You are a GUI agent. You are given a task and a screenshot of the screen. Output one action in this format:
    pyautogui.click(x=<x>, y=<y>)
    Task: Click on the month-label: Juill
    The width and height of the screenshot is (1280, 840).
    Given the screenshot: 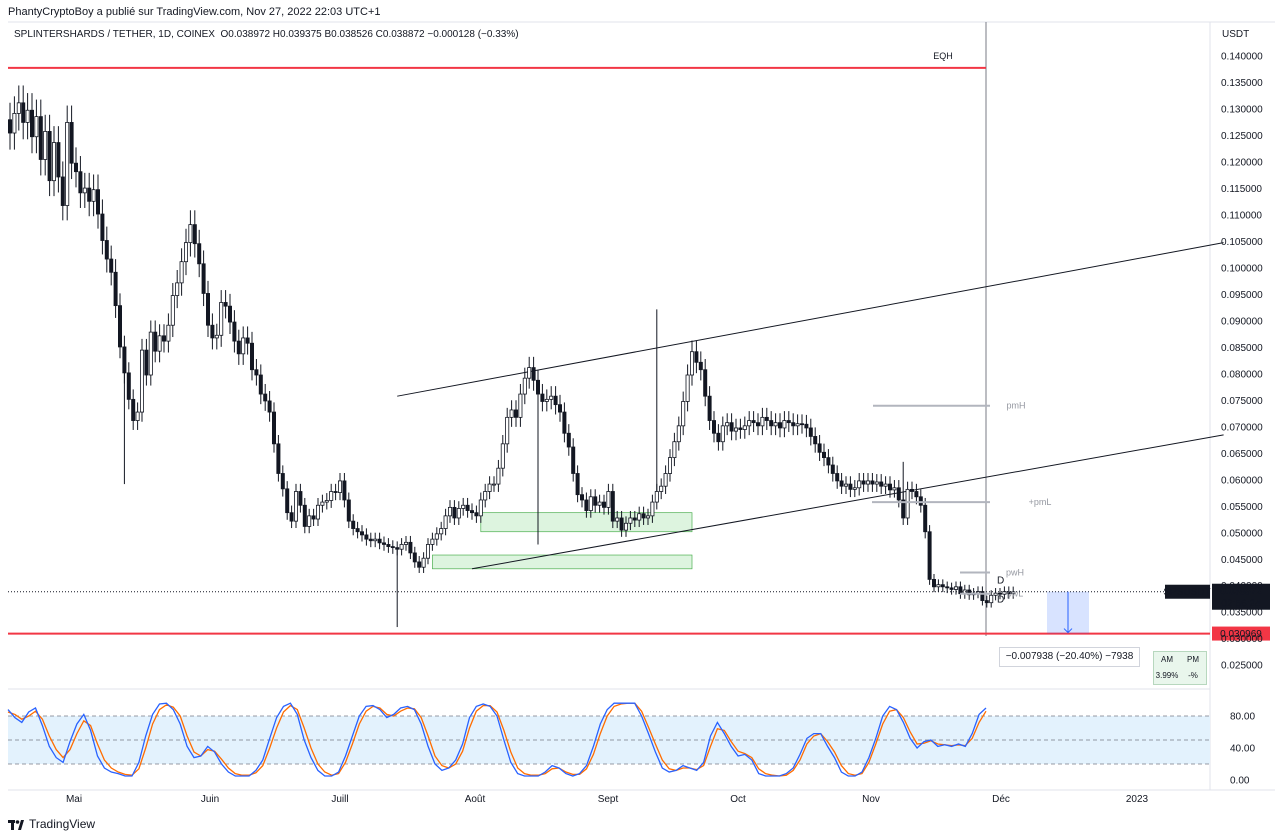 What is the action you would take?
    pyautogui.click(x=339, y=799)
    